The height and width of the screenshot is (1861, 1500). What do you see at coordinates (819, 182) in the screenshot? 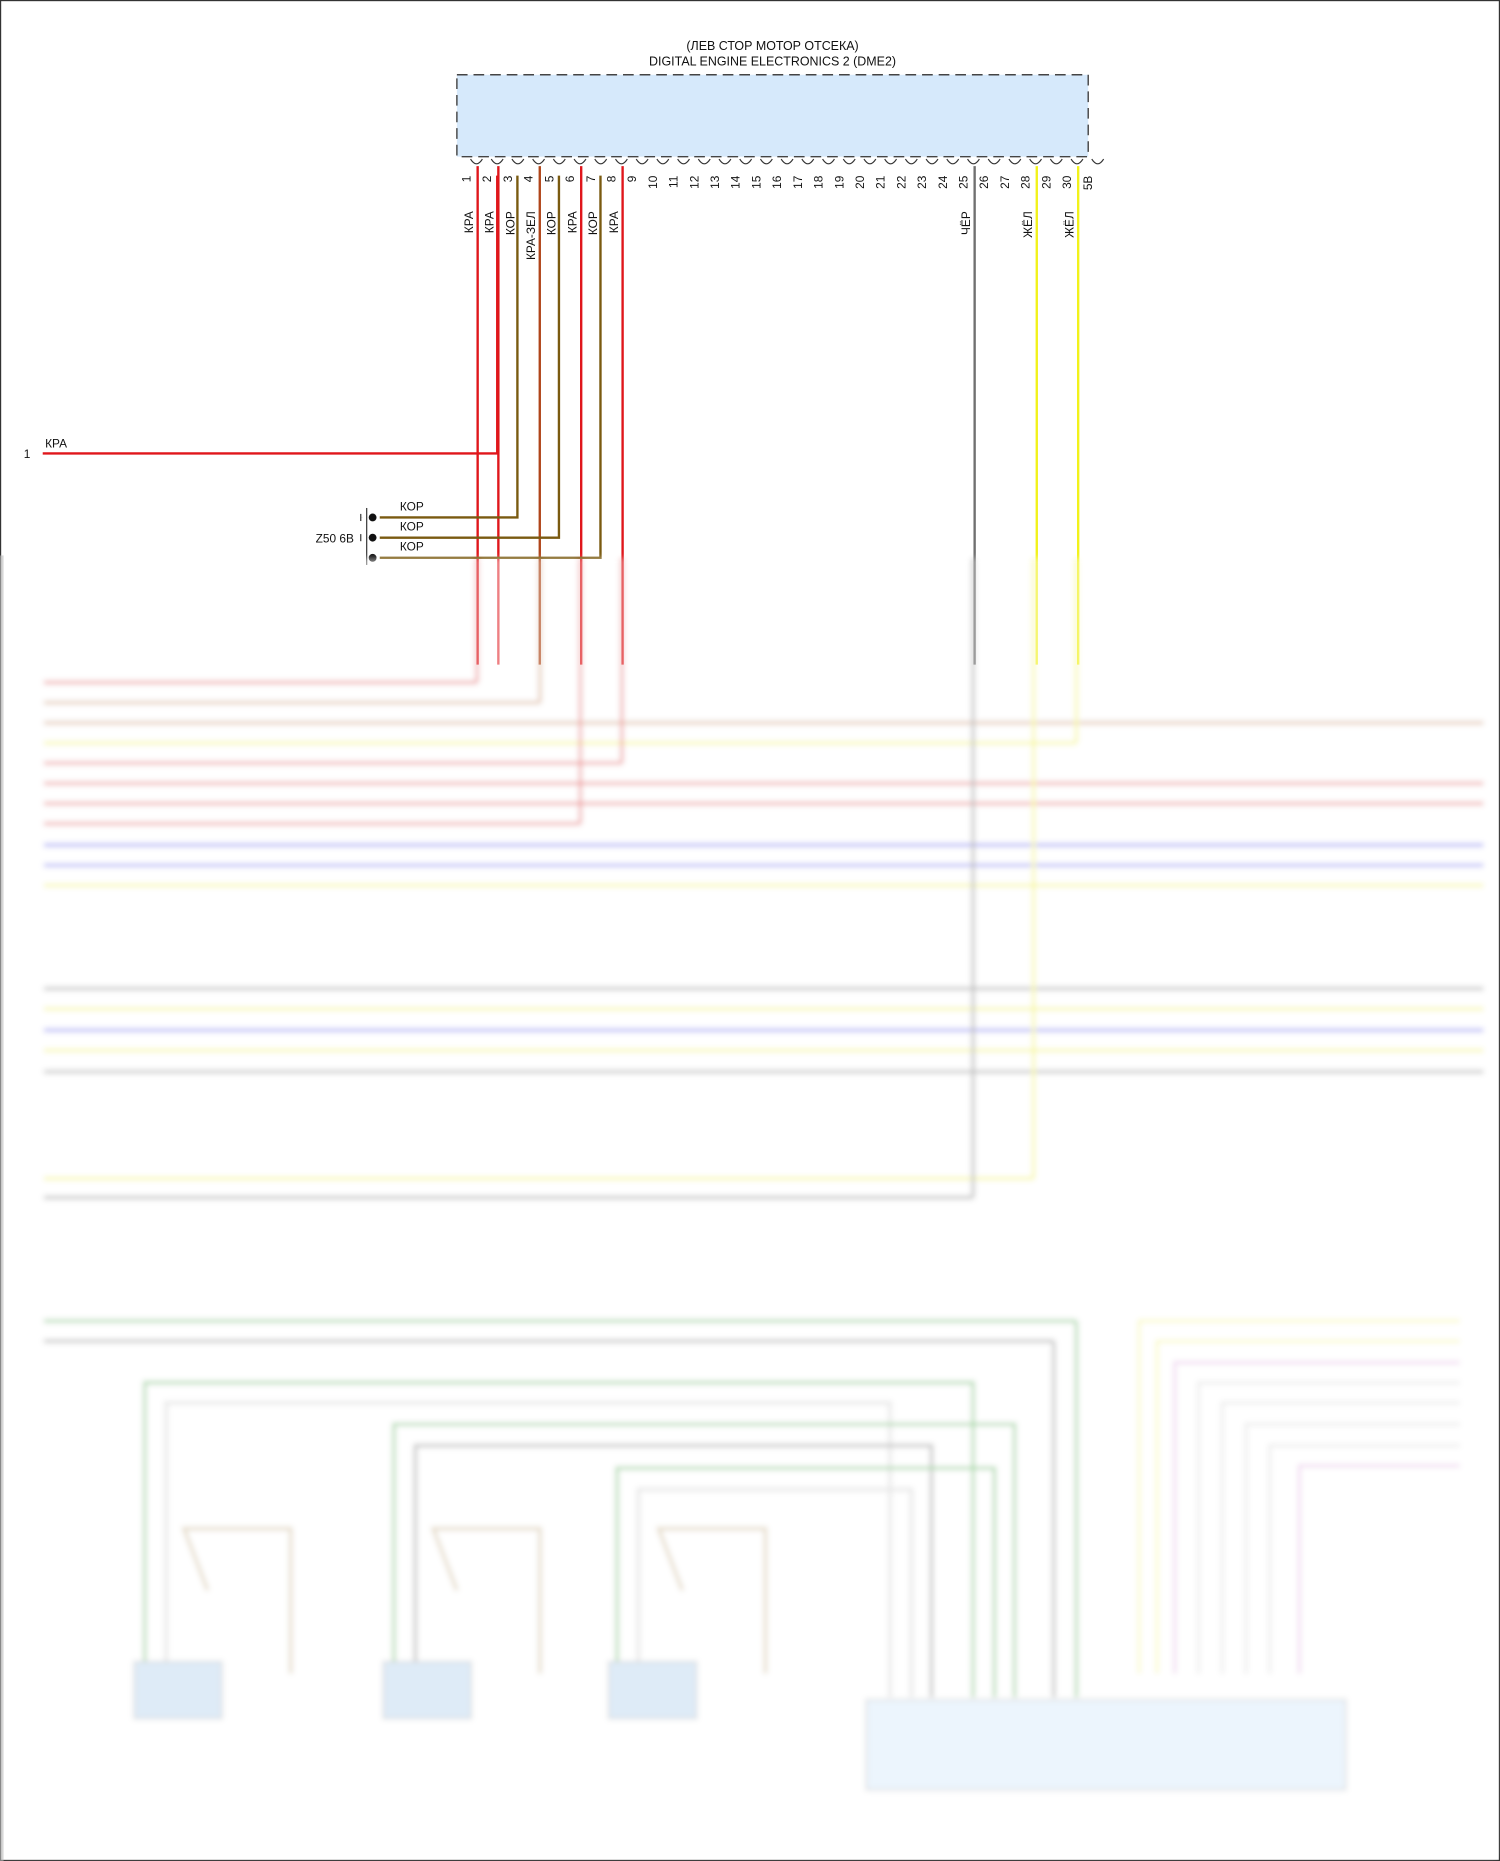
I see `pin-number: 18` at bounding box center [819, 182].